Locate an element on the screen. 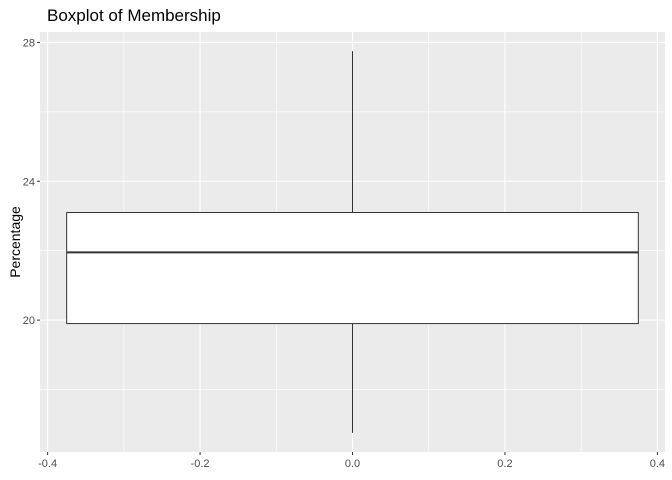  x-axis-ticks: -0.4 -0.2 0.0 0.2 0.4 is located at coordinates (351, 461).